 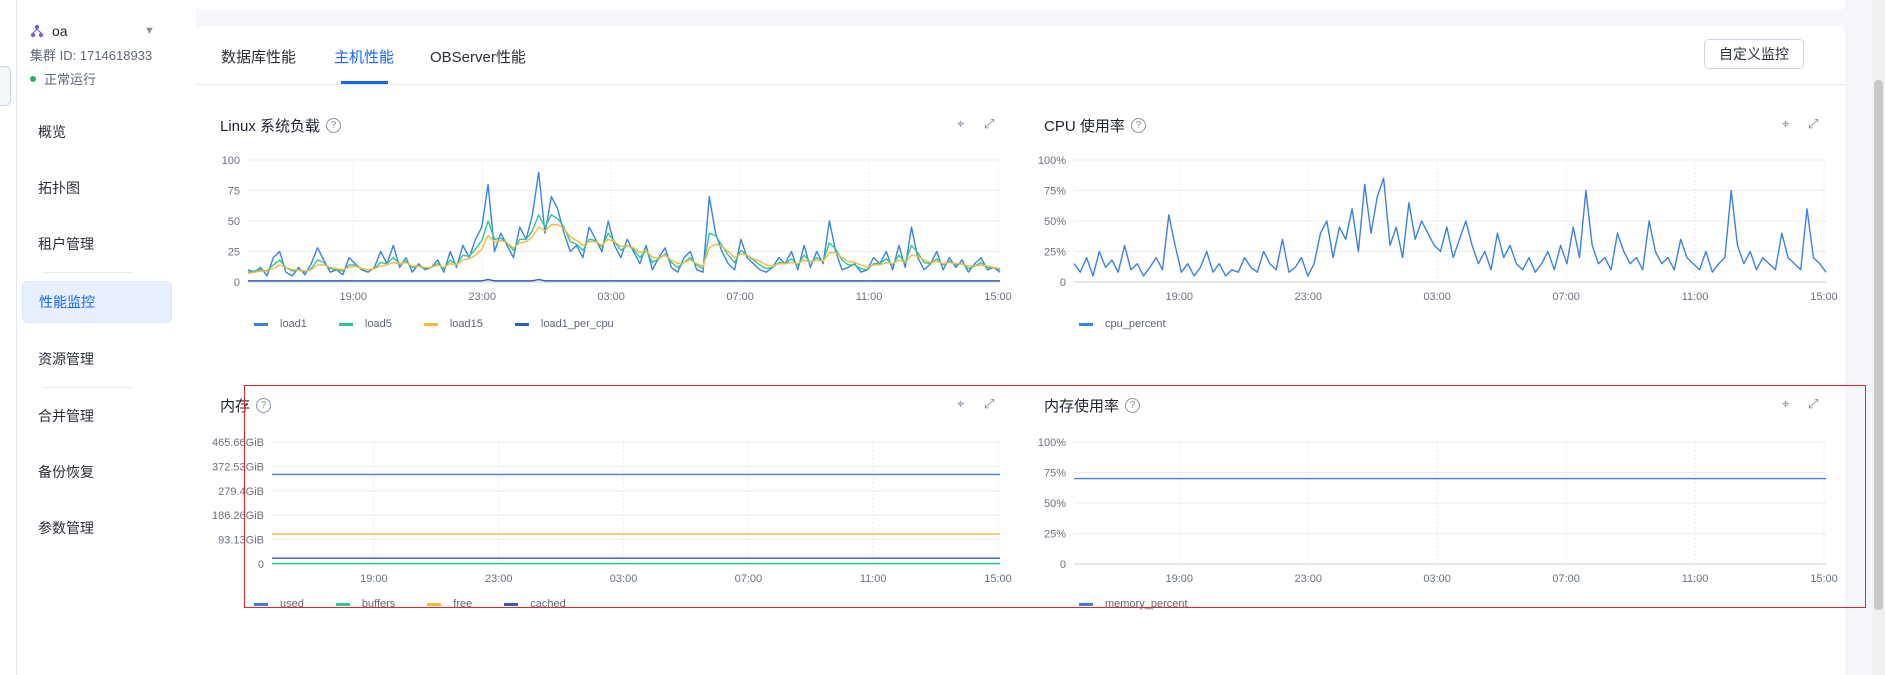 I want to click on y-tick-label: 25, so click(x=234, y=253).